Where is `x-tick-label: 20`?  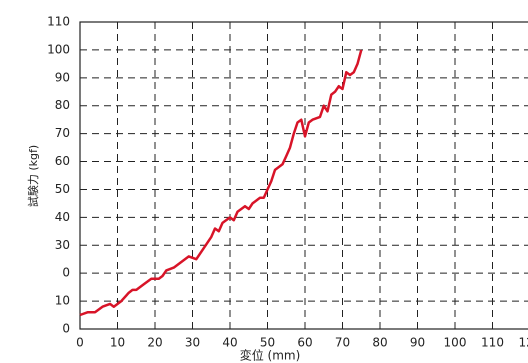
x-tick-label: 20 is located at coordinates (154, 343).